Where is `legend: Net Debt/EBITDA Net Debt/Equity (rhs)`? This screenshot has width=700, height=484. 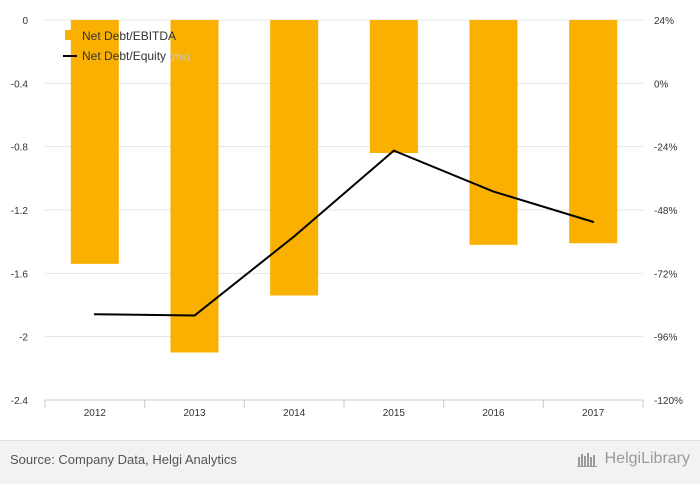
legend: Net Debt/EBITDA Net Debt/Equity (rhs) is located at coordinates (126, 46).